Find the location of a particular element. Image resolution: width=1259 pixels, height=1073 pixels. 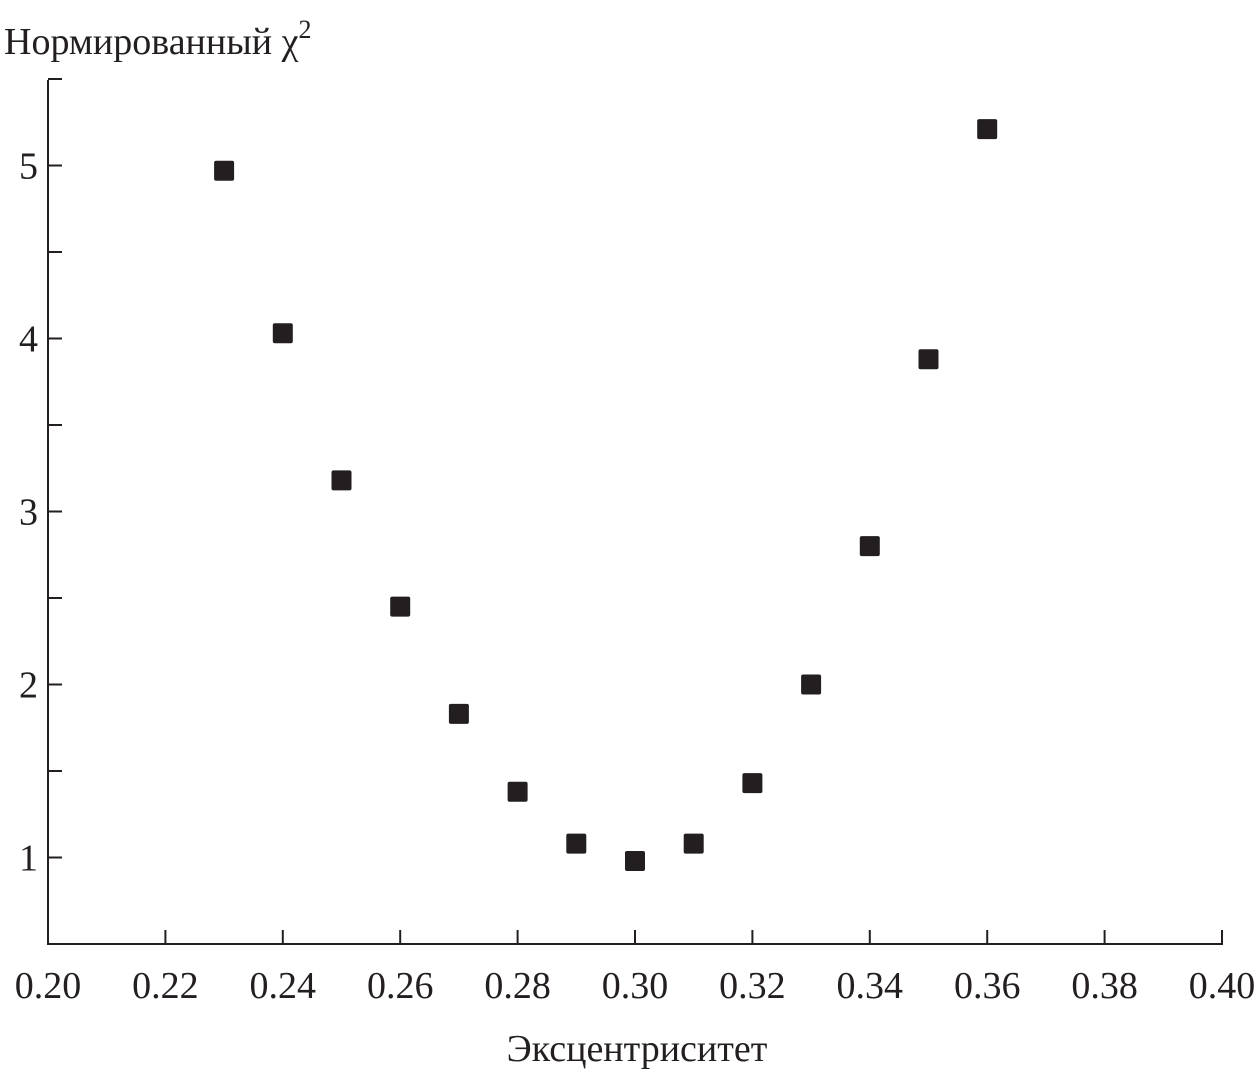

x-tick-label: 0.24 is located at coordinates (283, 986).